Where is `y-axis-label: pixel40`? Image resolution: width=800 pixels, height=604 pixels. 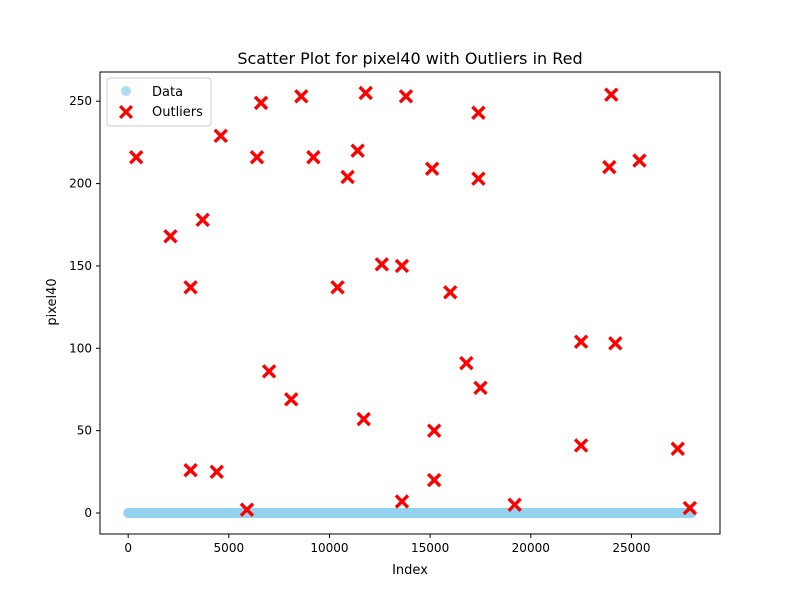
y-axis-label: pixel40 is located at coordinates (52, 301).